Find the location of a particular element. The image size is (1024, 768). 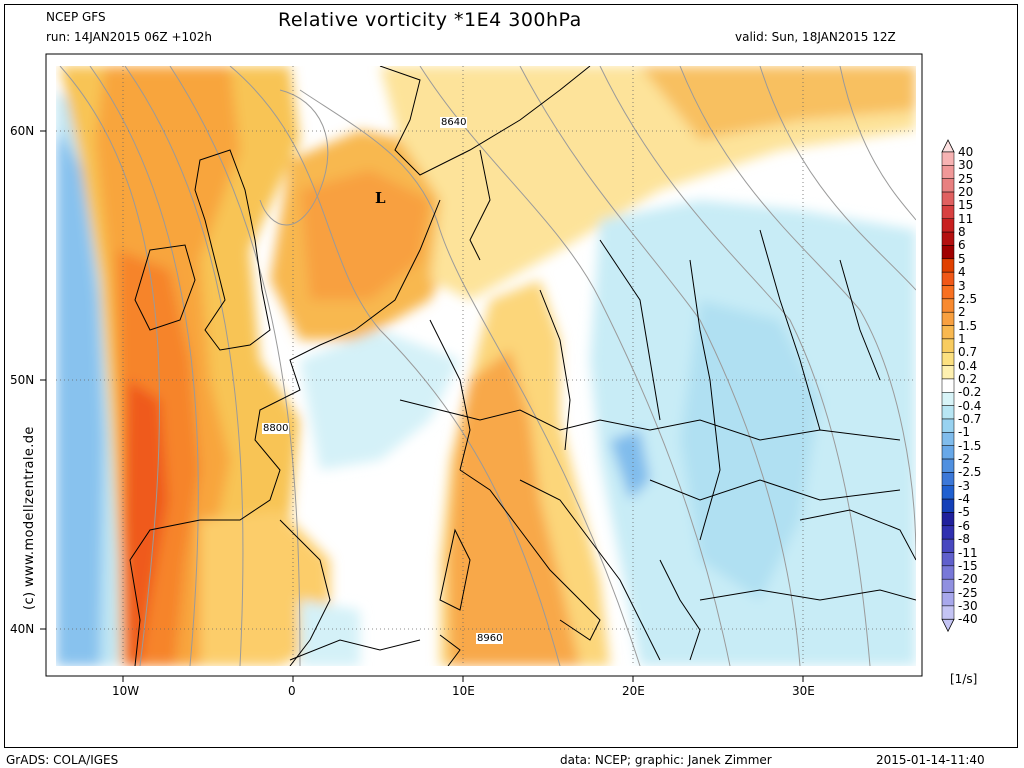

colorbar-level-label: -15 is located at coordinates (968, 565).